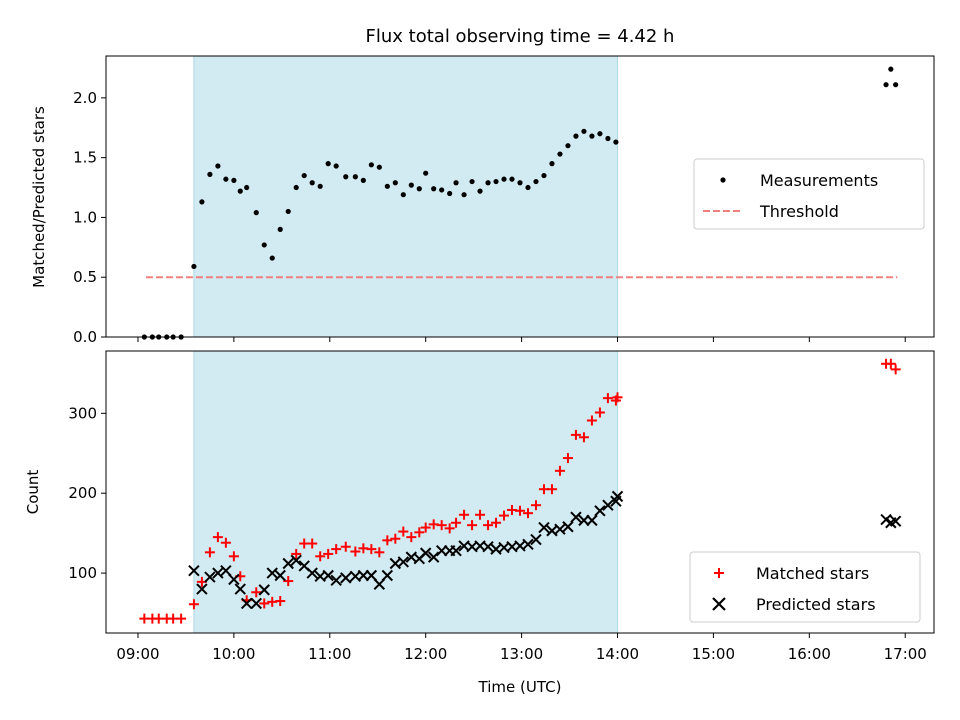 The image size is (960, 720). I want to click on x-tick-label: 10:00, so click(233, 654).